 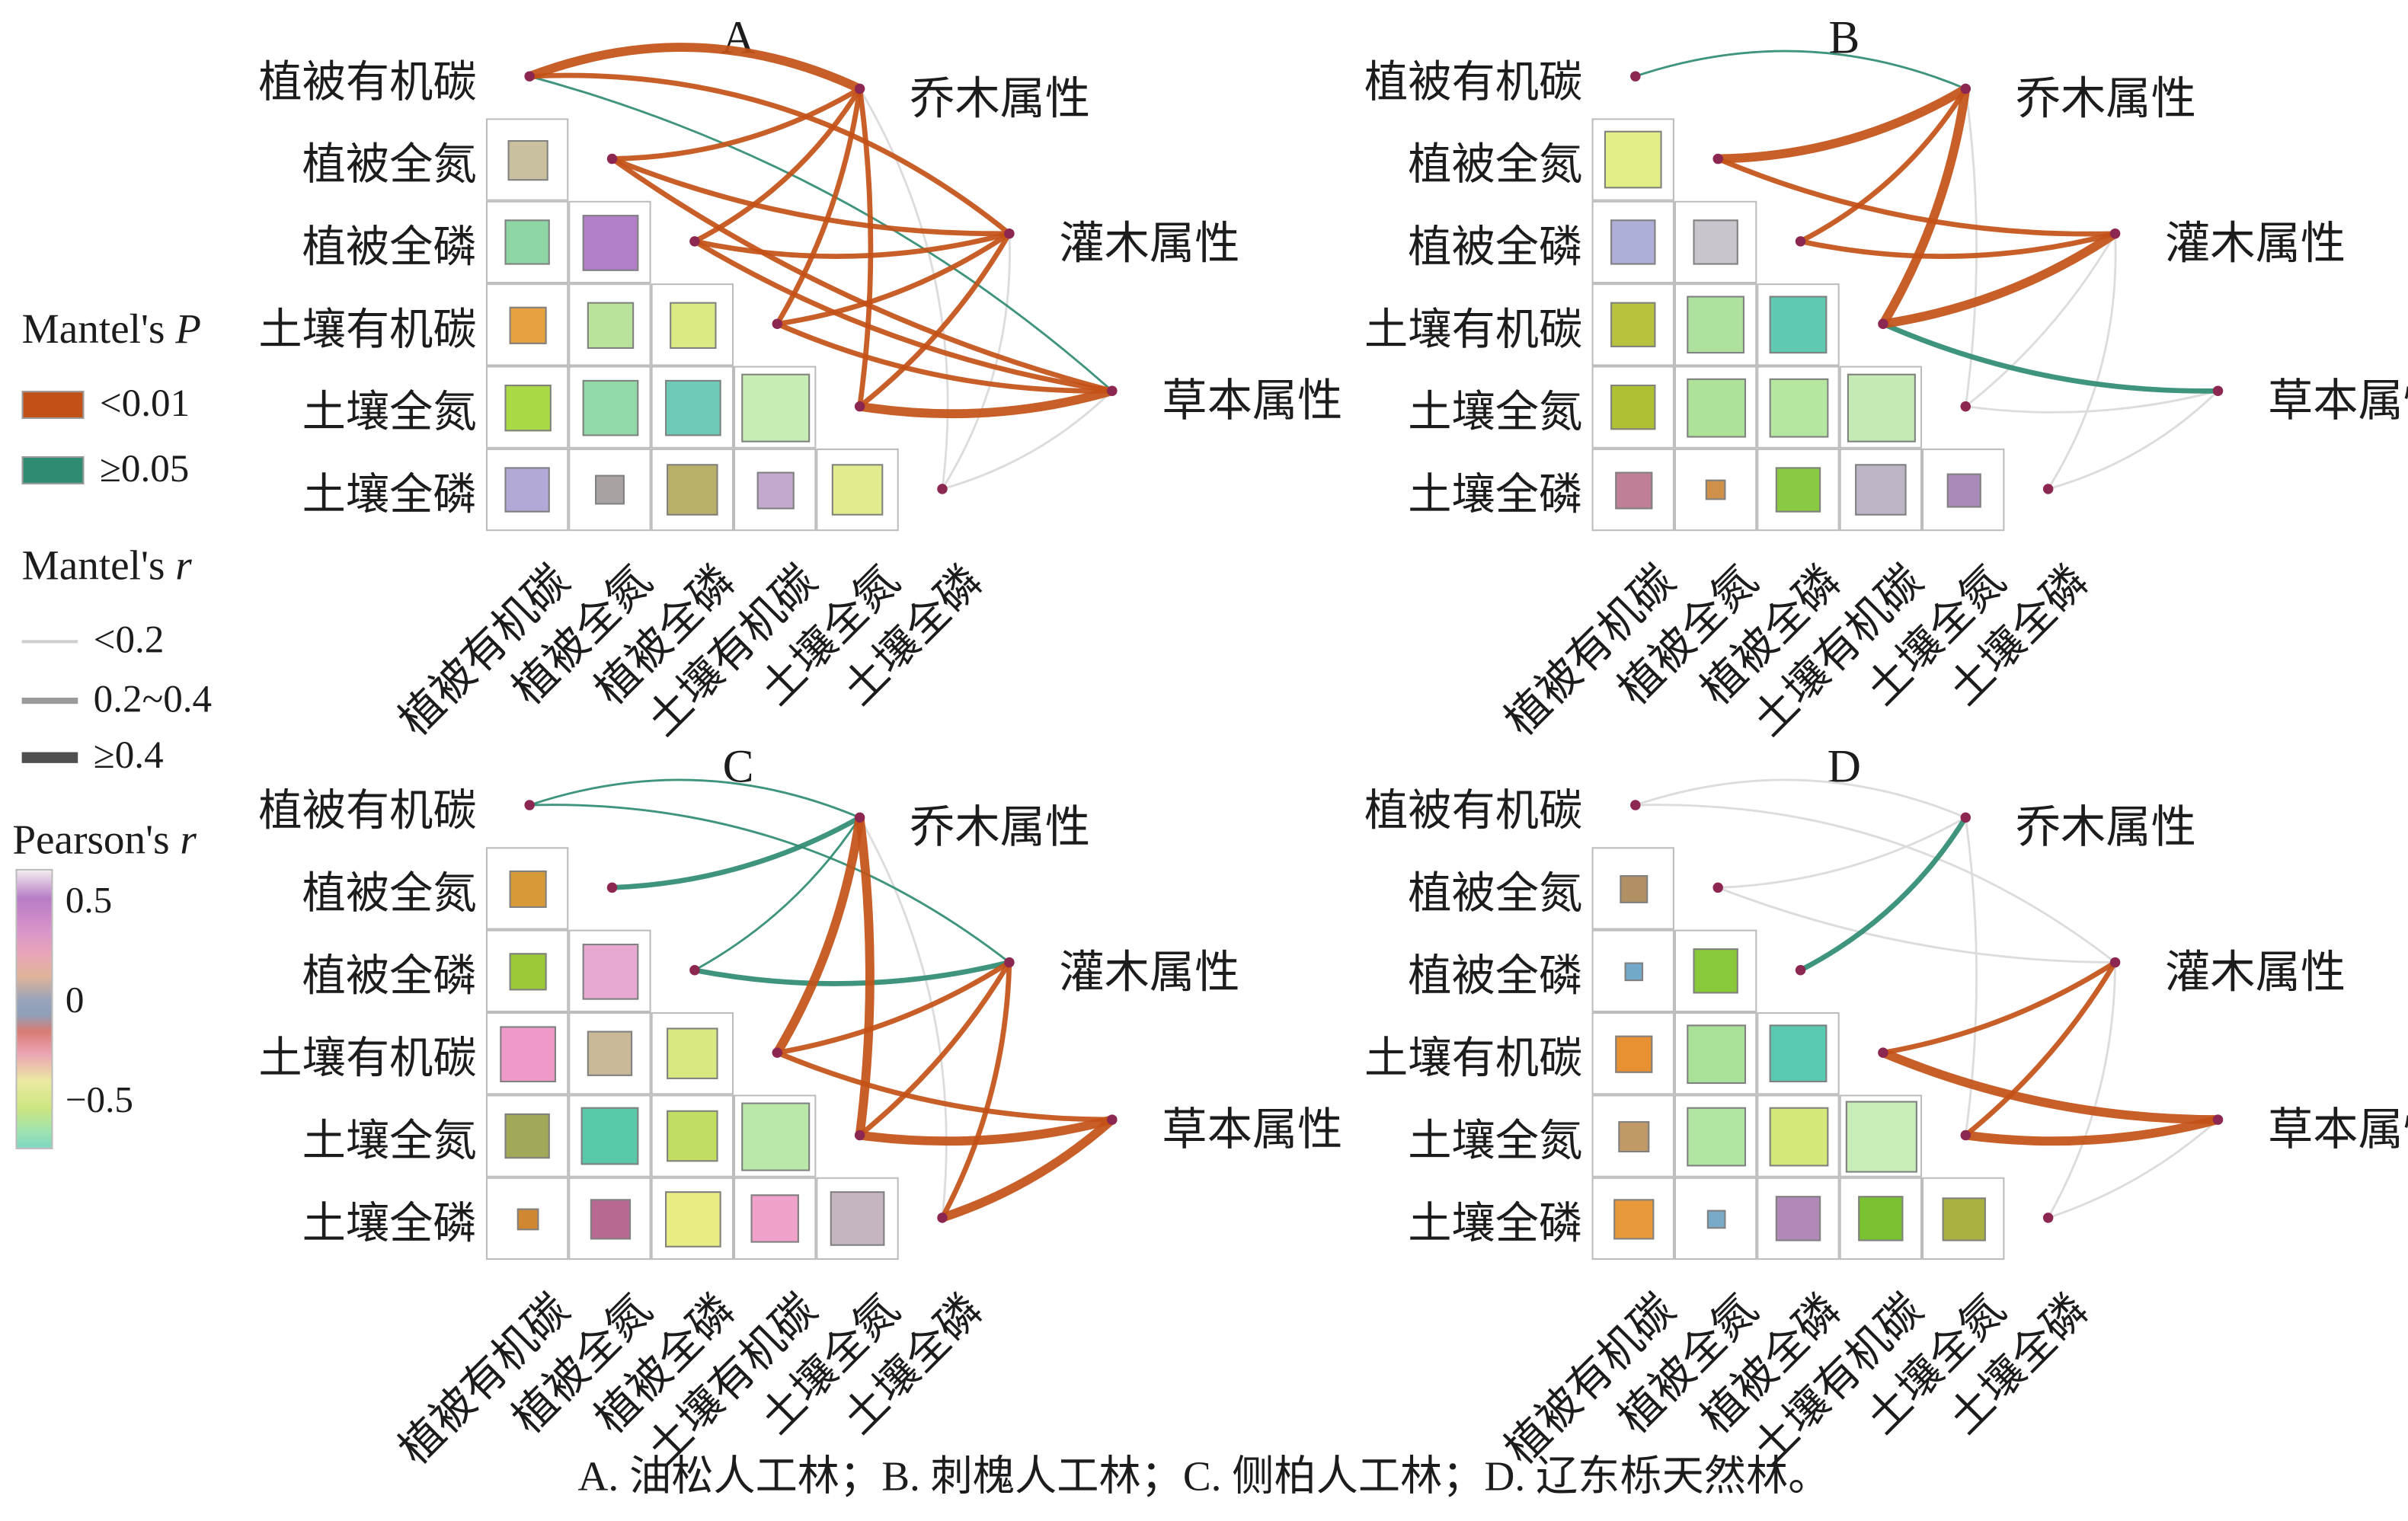 I want to click on mantel-p-item-ge005: ≥0.05, so click(x=105, y=470).